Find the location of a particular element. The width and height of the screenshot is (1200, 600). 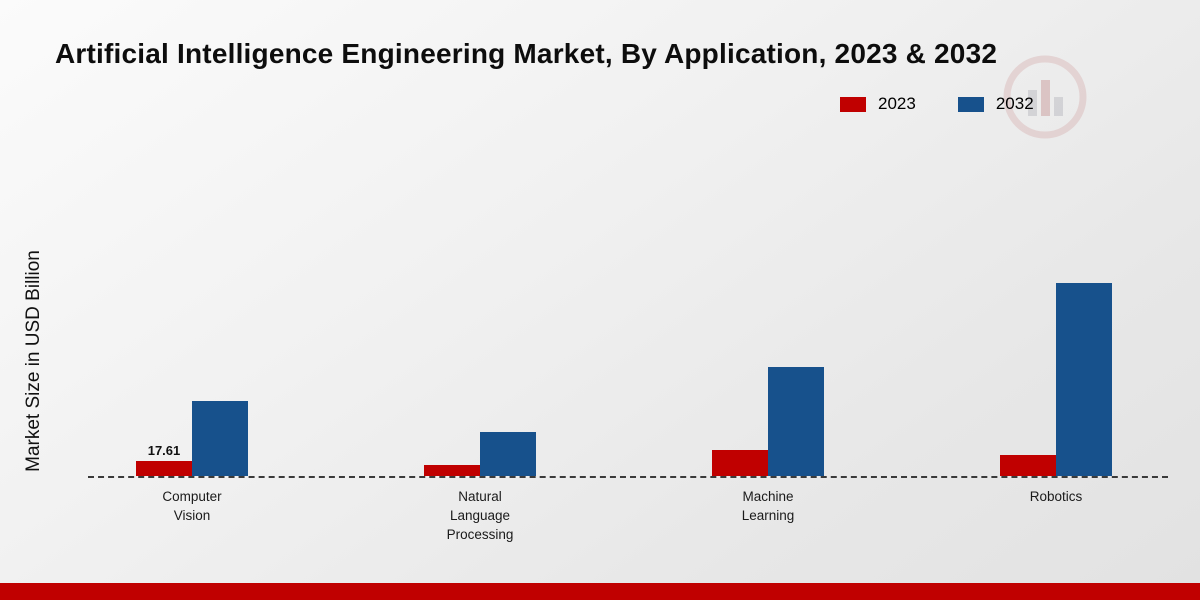

bar-2032-robotics is located at coordinates (1084, 379).